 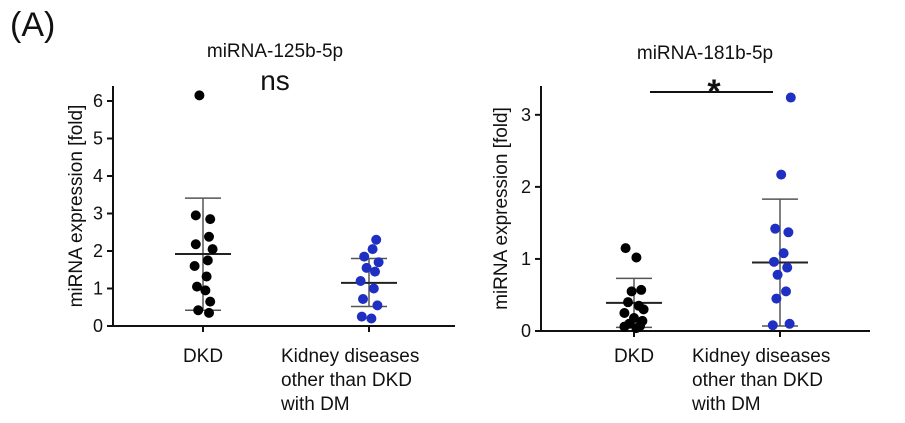 What do you see at coordinates (275, 80) in the screenshot?
I see `significance-label: ns` at bounding box center [275, 80].